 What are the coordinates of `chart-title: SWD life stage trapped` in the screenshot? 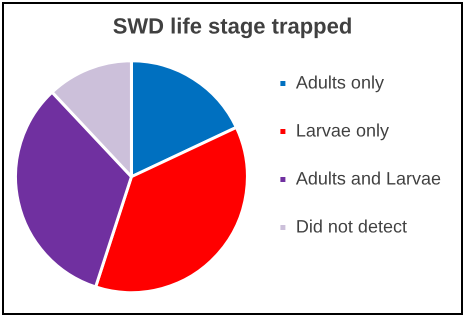 It's located at (232, 25).